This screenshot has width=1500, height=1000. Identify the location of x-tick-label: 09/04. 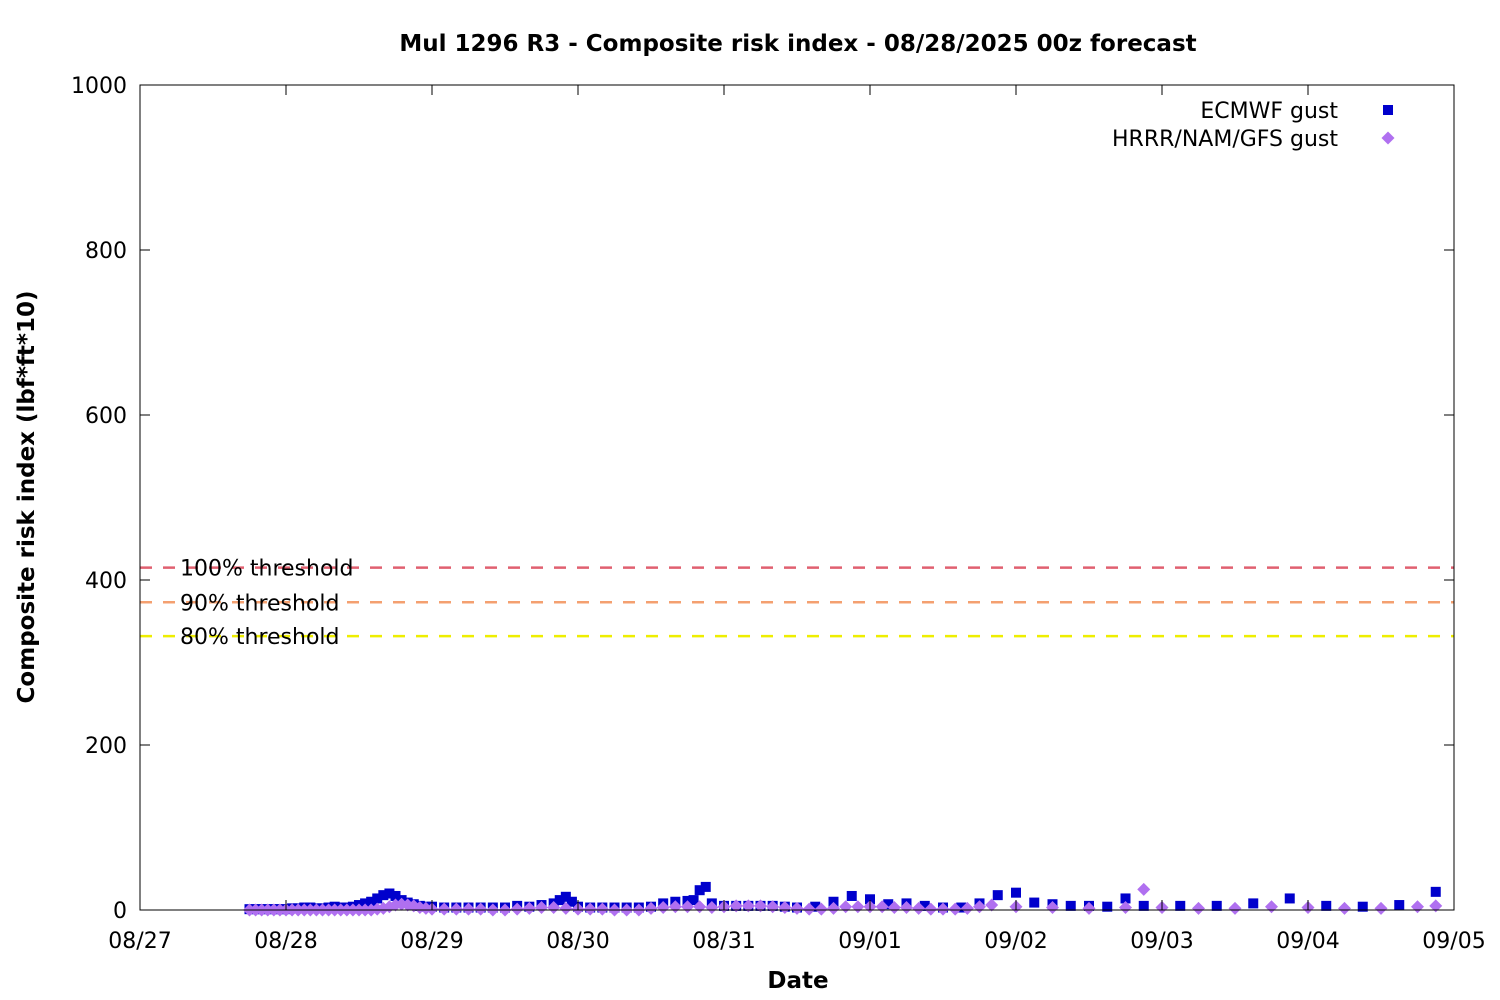
(1307, 941).